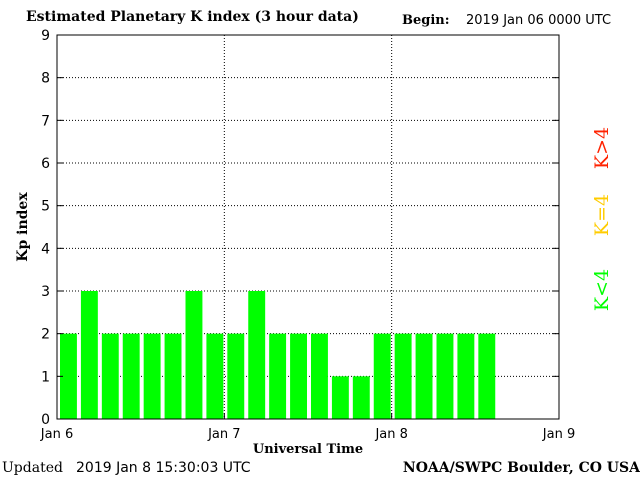 This screenshot has width=640, height=480. What do you see at coordinates (32, 468) in the screenshot?
I see `updated-label: Updated` at bounding box center [32, 468].